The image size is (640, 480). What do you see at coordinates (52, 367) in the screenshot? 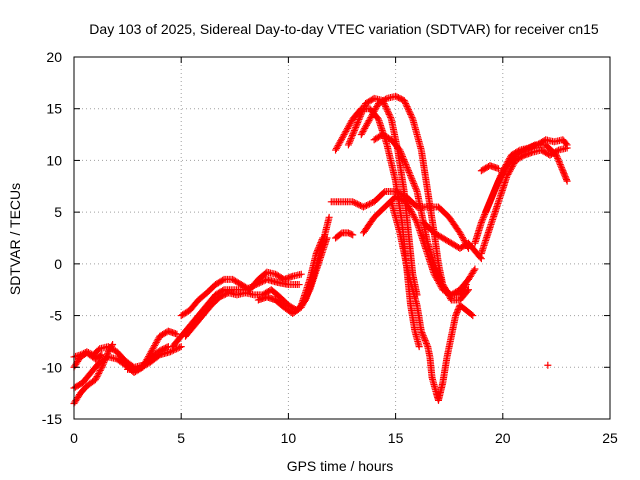
I see `y-tick-label: -10` at bounding box center [52, 367].